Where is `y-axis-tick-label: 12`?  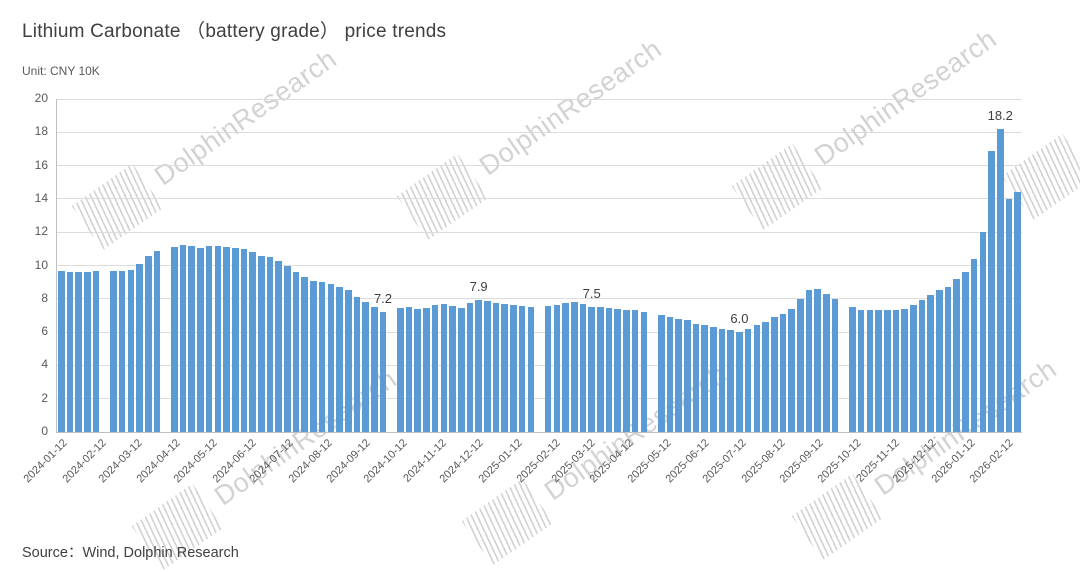
y-axis-tick-label: 12 is located at coordinates (41, 231).